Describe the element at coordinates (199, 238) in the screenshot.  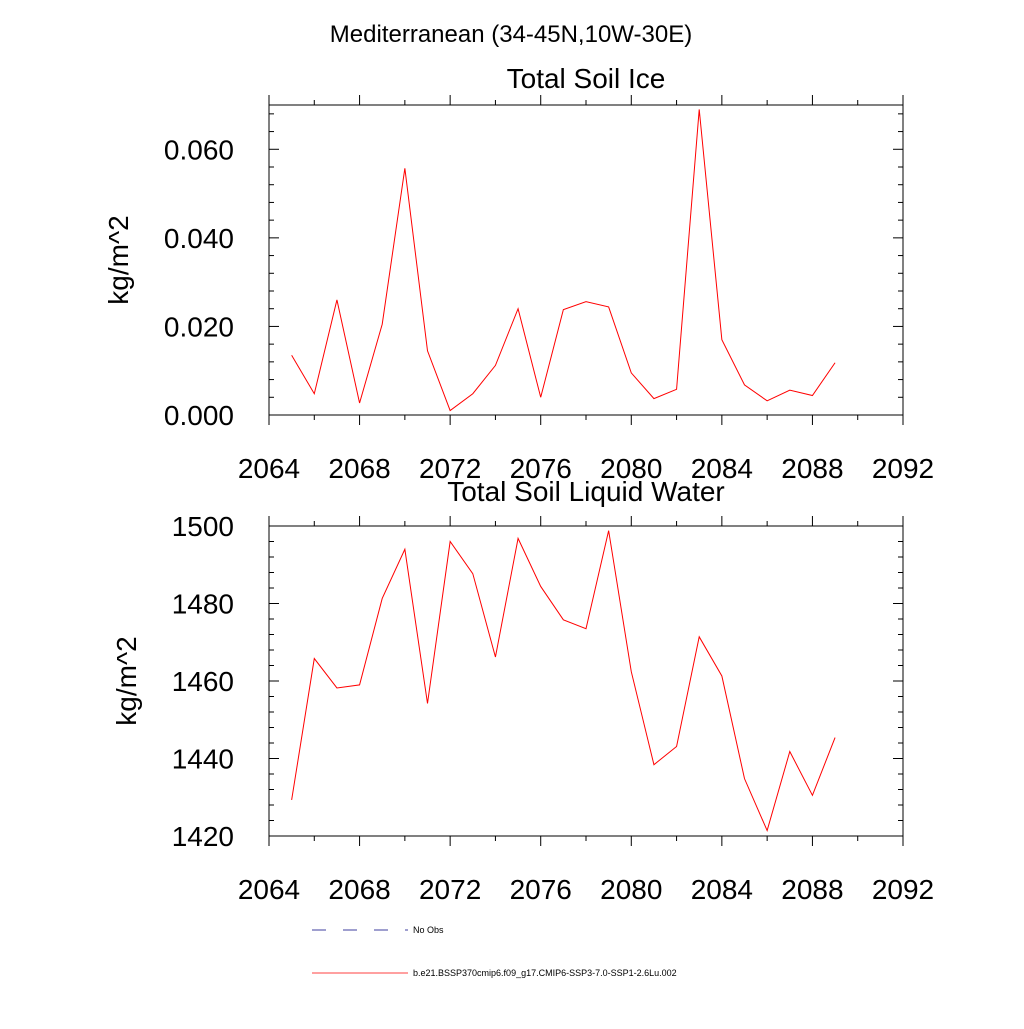
I see `y-tick-label: 0.040` at that location.